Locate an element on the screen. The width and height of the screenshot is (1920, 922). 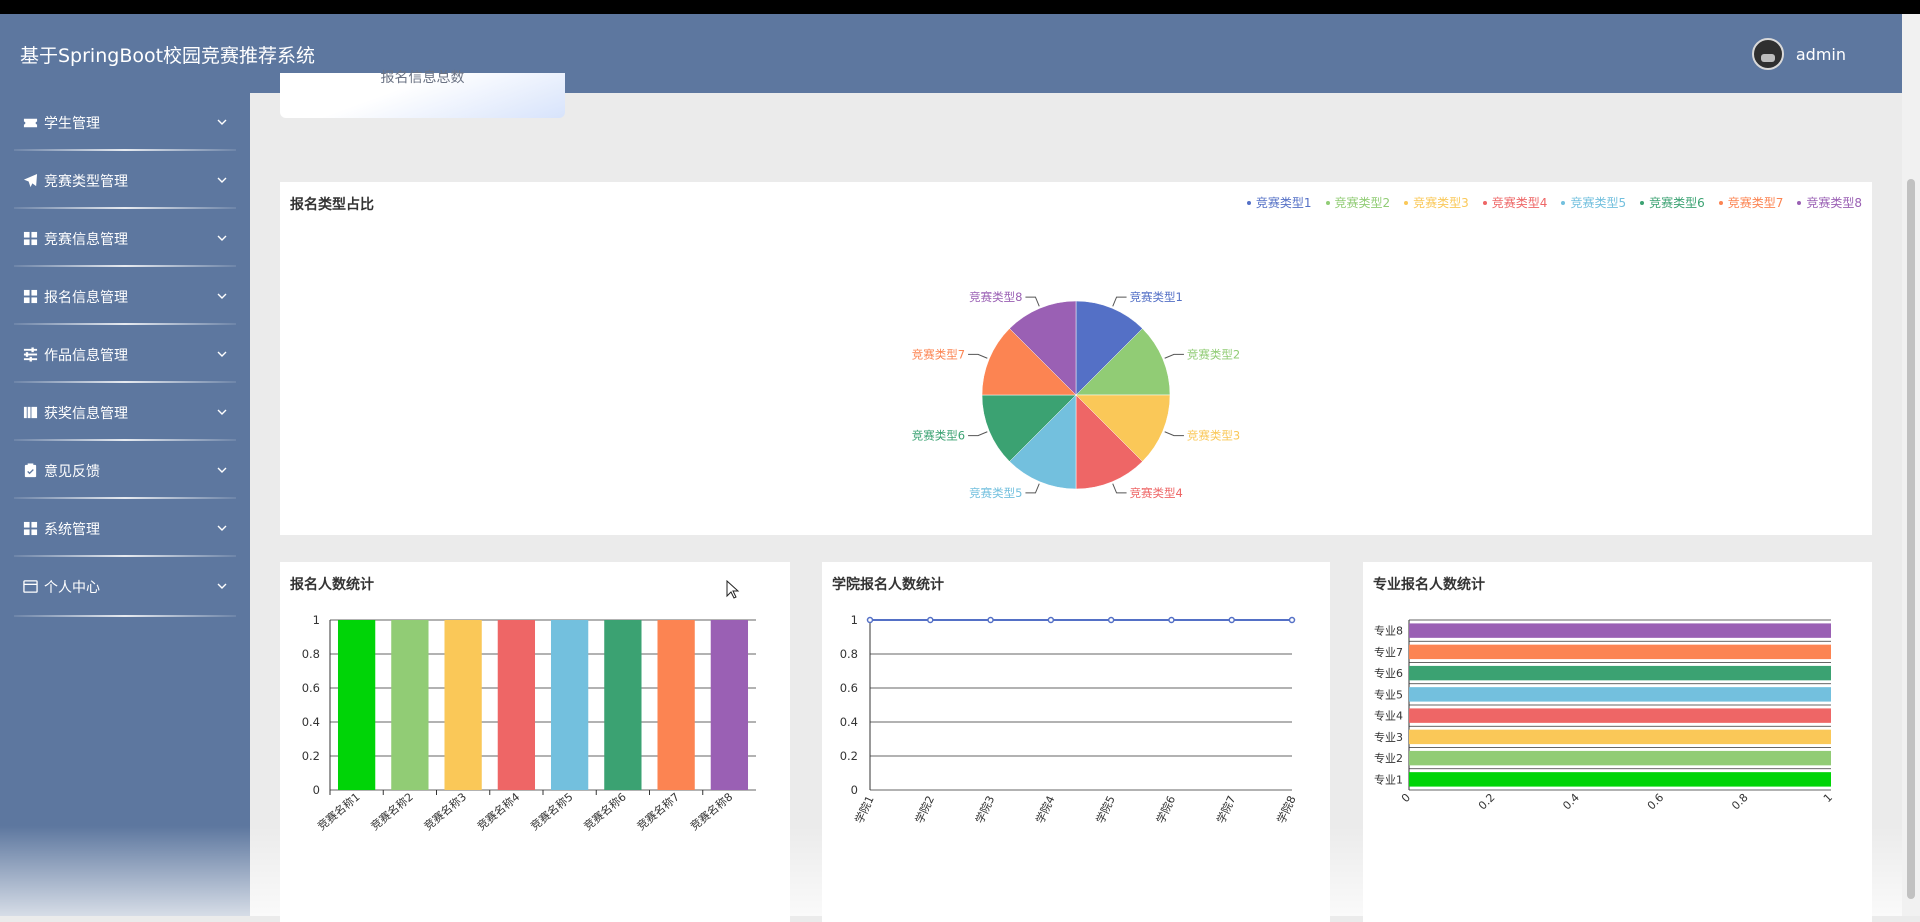
sidebar-item-label: 作品信息管理 is located at coordinates (86, 356).